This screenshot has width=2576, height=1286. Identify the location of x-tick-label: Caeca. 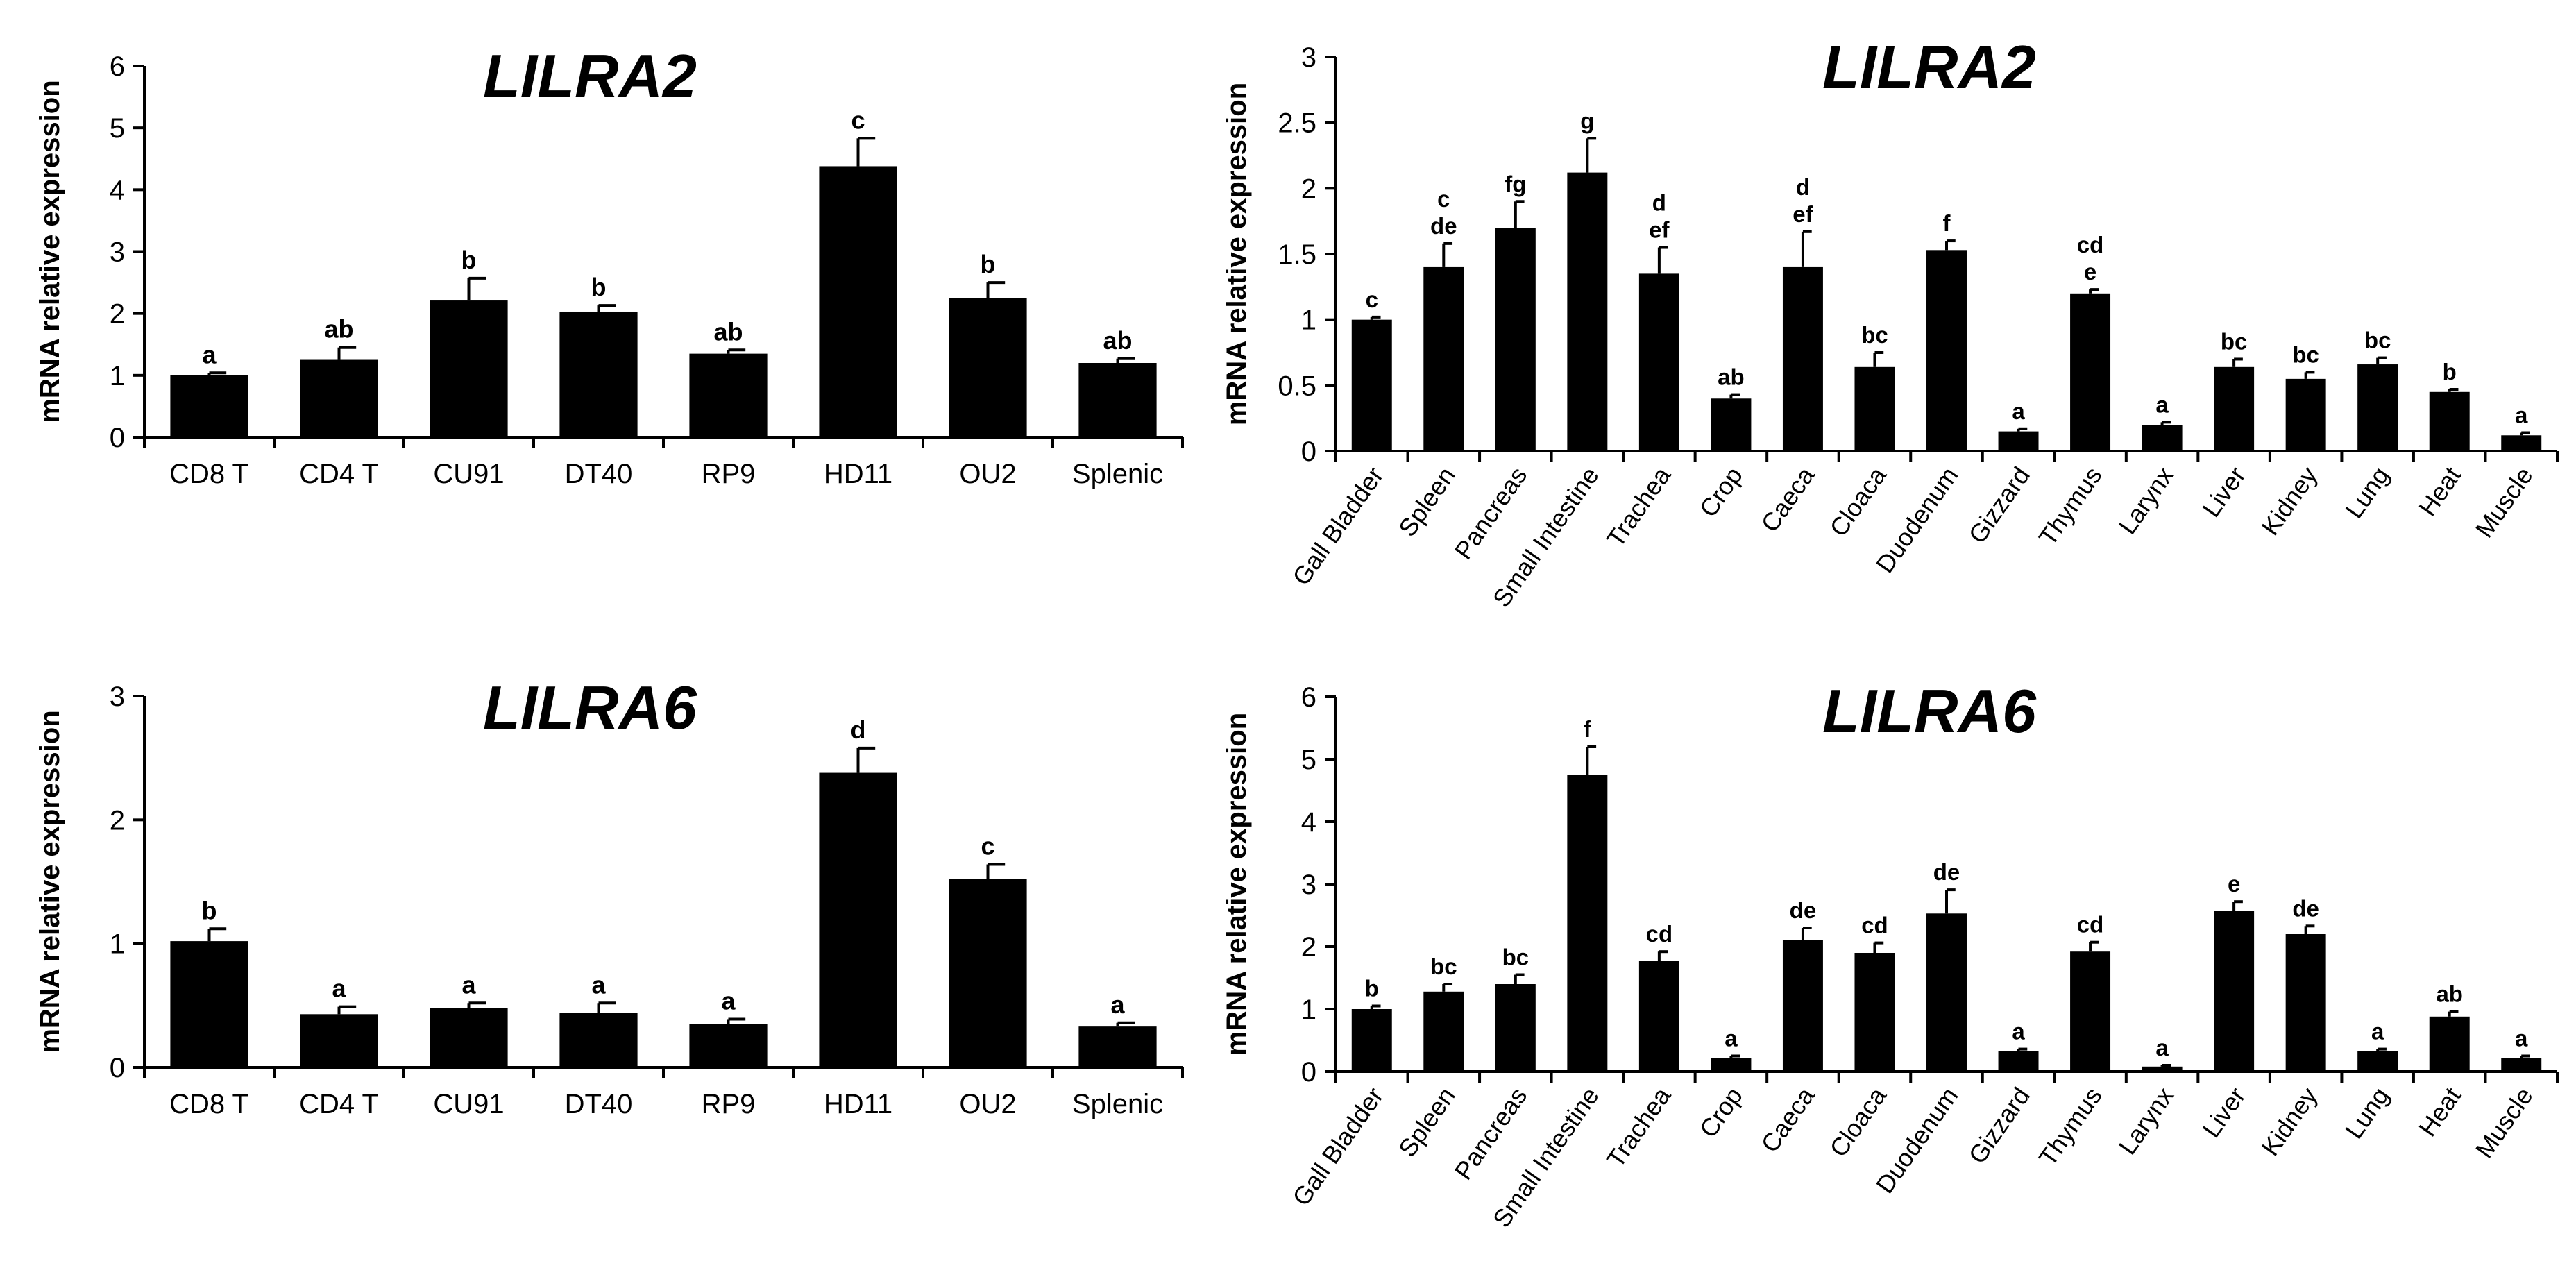
(1788, 1119).